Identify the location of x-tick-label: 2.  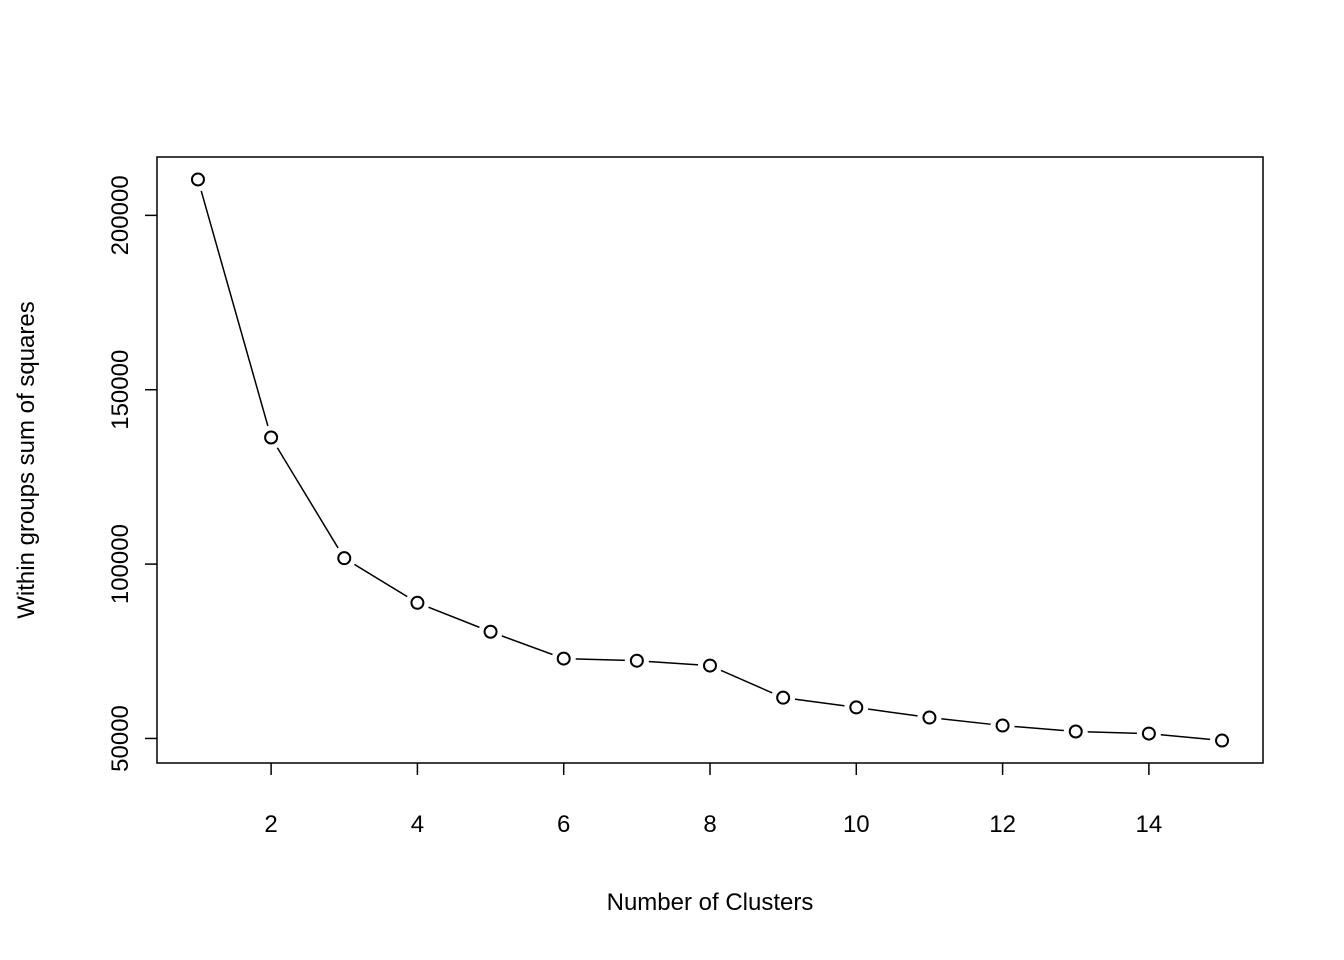
(270, 824).